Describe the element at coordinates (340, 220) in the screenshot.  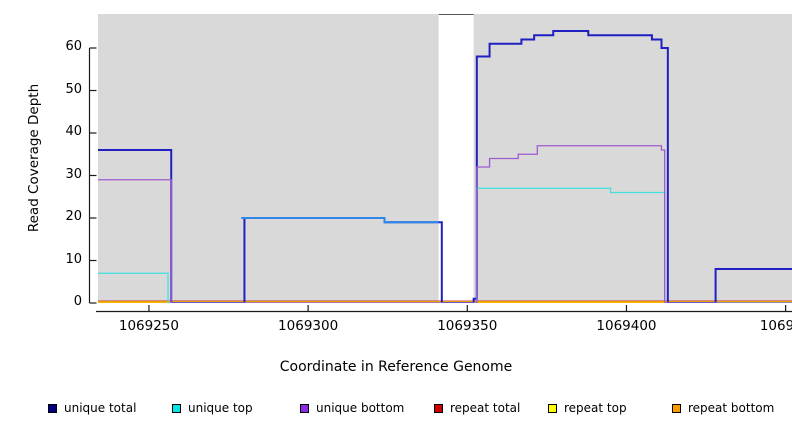
I see `segment-mid-left-light-blue` at that location.